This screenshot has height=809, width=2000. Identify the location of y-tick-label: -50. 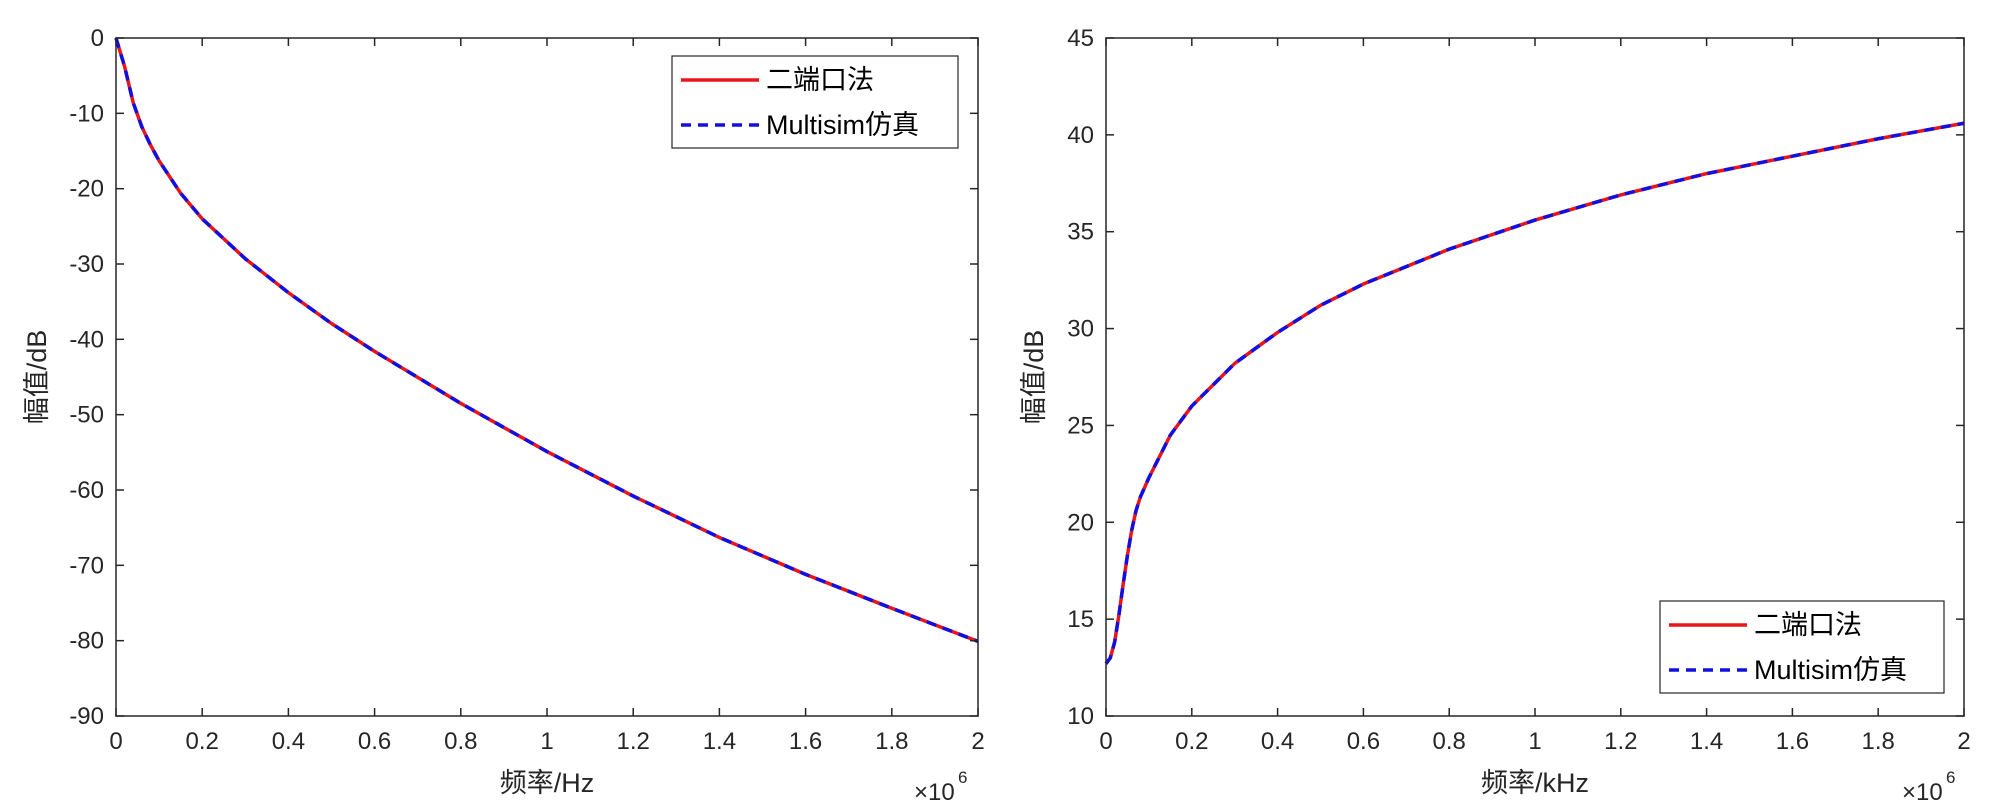
(86, 415).